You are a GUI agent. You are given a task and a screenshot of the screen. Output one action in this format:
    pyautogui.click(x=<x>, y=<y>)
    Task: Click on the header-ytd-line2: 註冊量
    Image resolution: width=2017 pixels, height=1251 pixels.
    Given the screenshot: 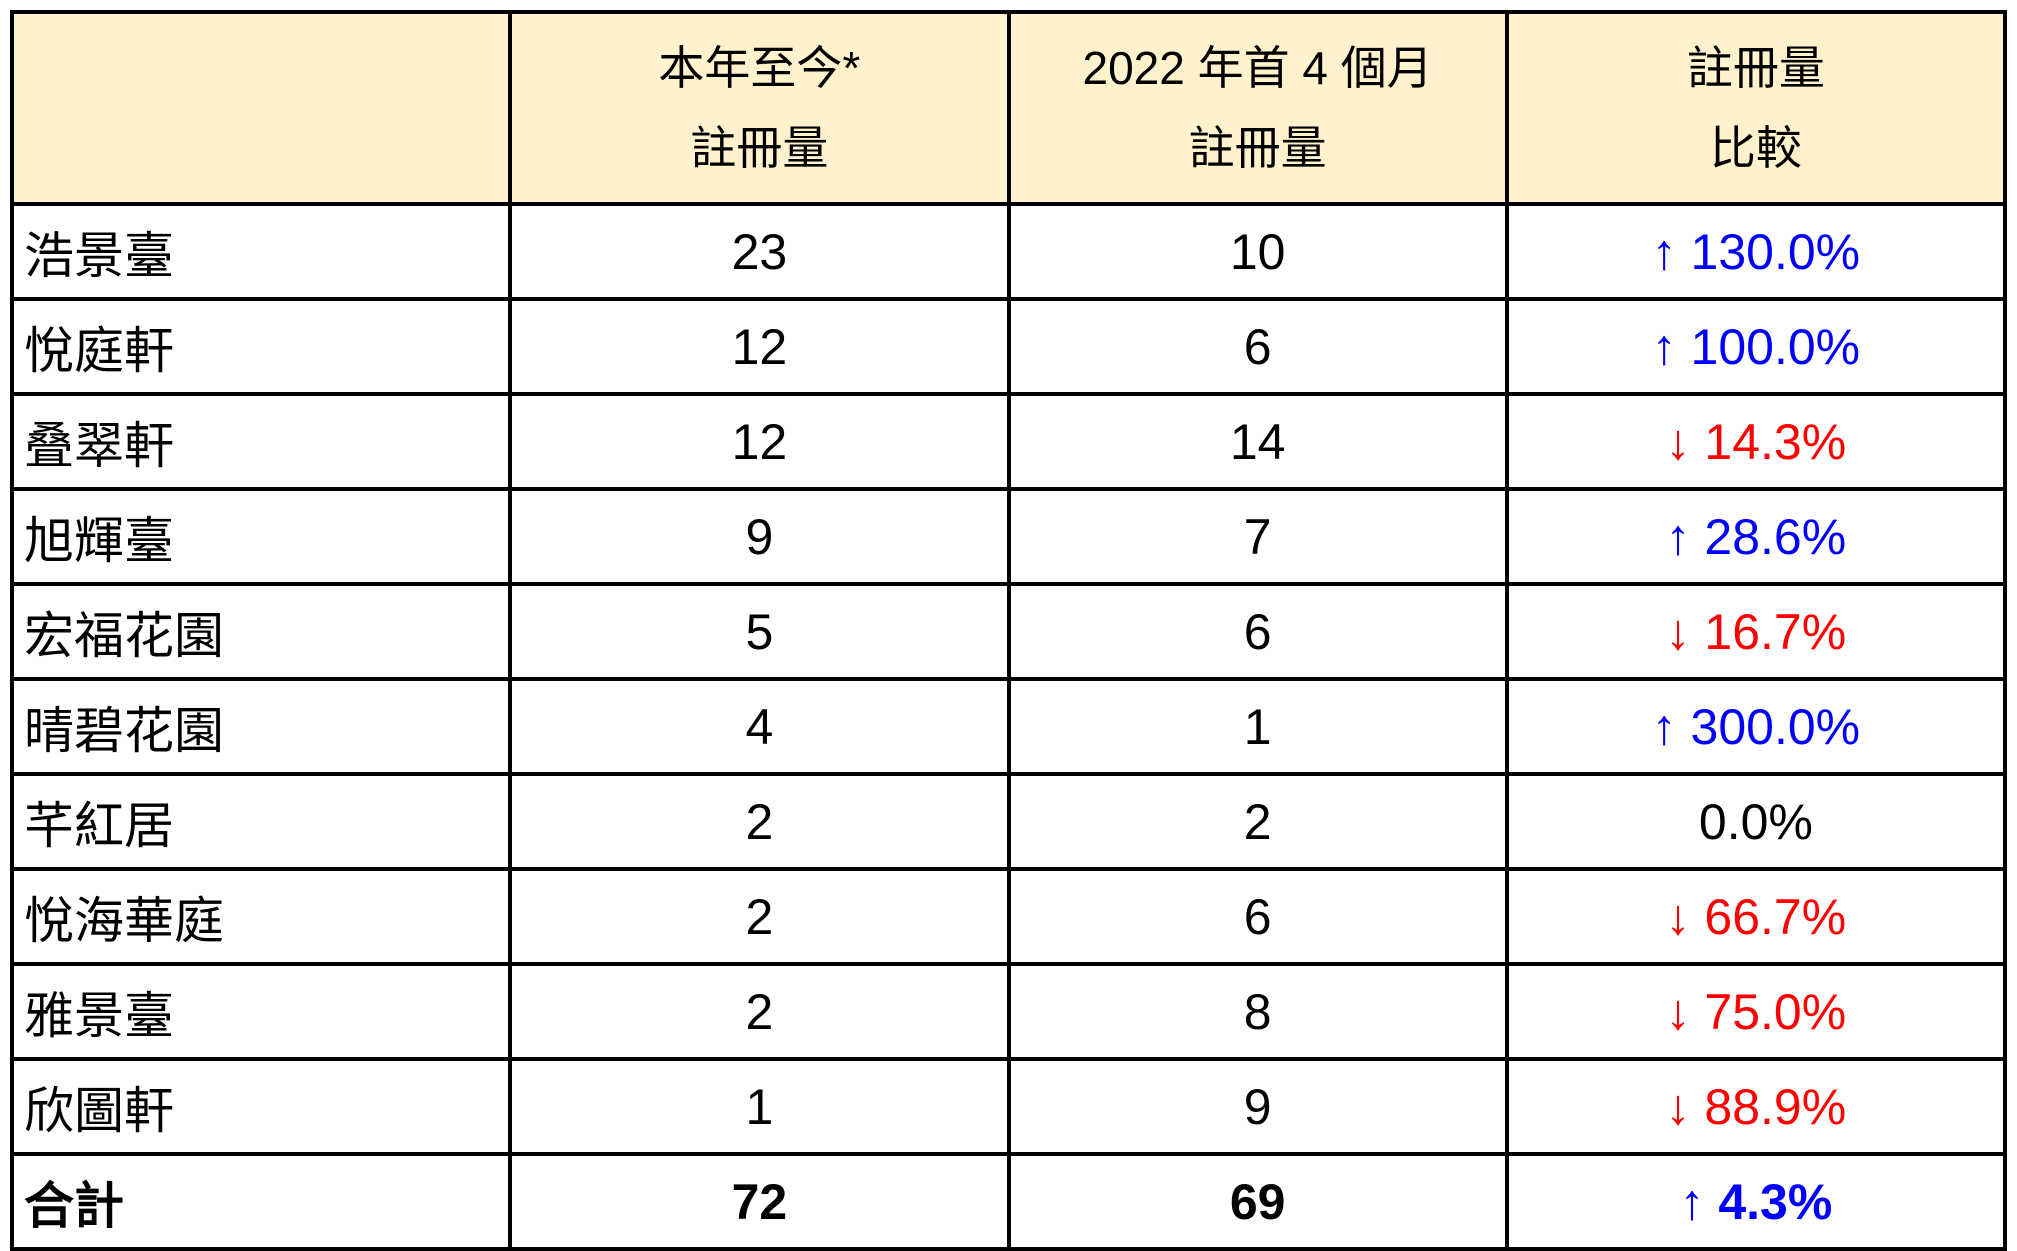 What is the action you would take?
    pyautogui.click(x=759, y=148)
    